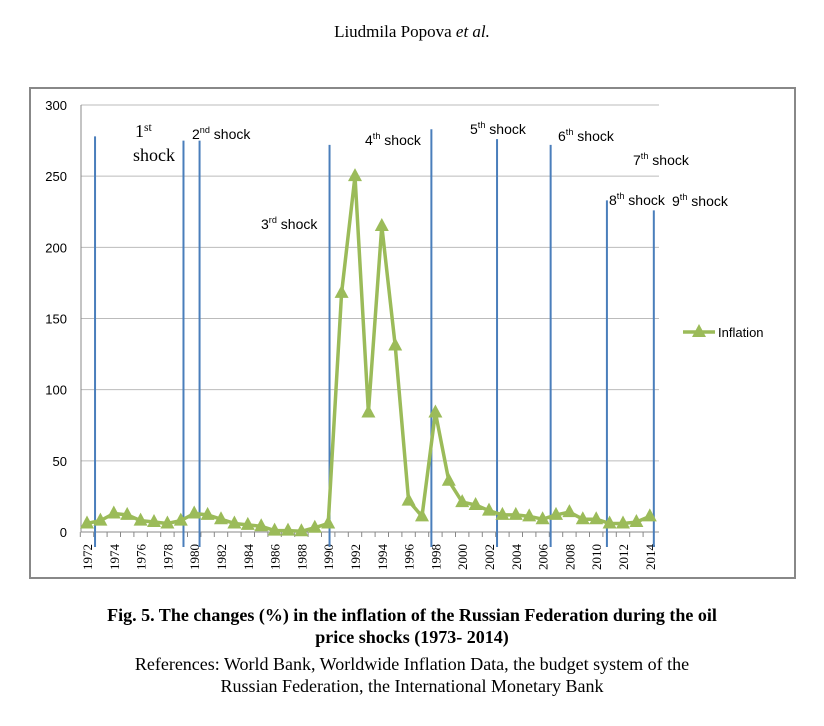  What do you see at coordinates (650, 557) in the screenshot?
I see `x-tick-label: 2014` at bounding box center [650, 557].